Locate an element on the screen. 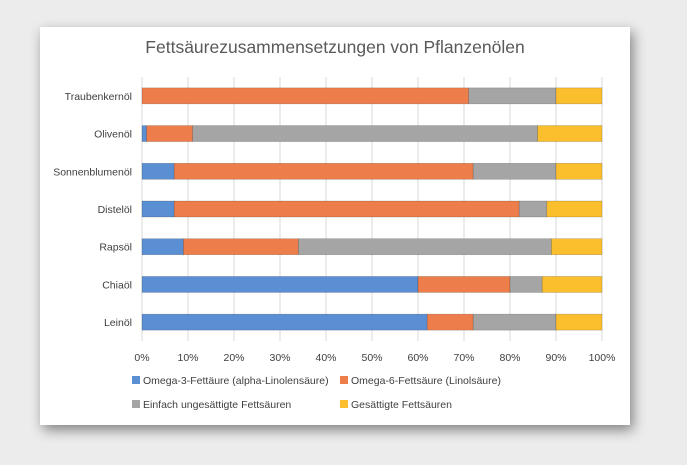 The width and height of the screenshot is (687, 465). x-tick-label: 90% is located at coordinates (555, 358).